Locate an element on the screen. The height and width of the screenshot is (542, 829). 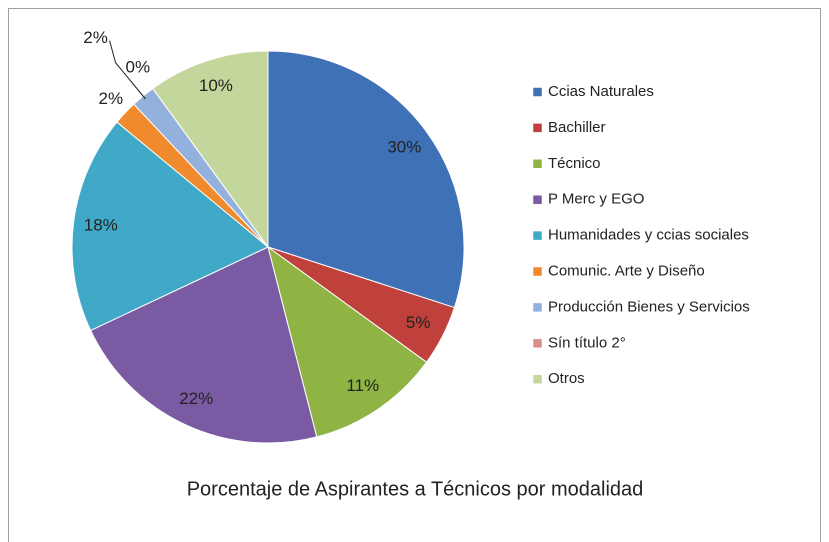
data-label: 5% is located at coordinates (418, 322).